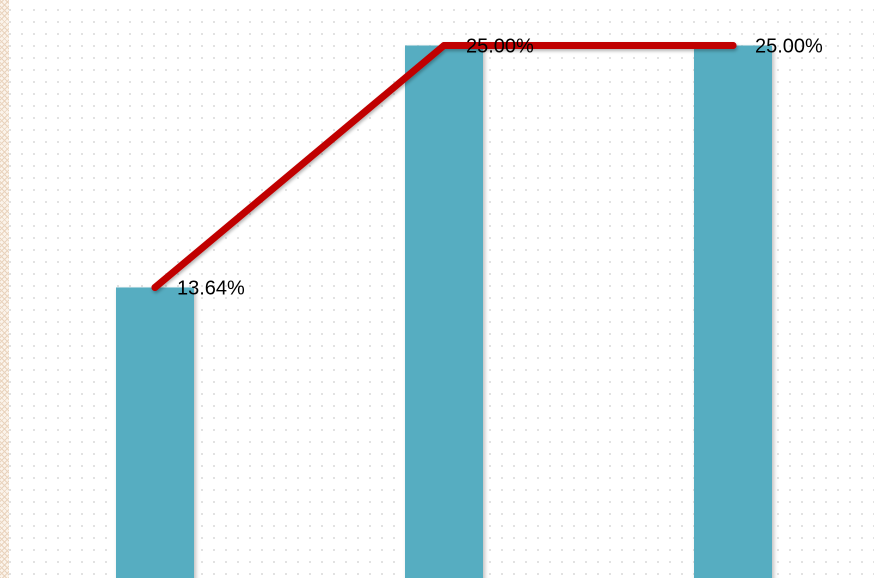  Describe the element at coordinates (4, 289) in the screenshot. I see `decorative-border` at that location.